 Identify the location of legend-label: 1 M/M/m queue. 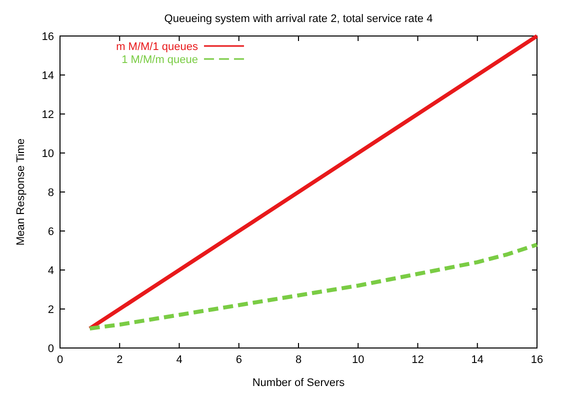
(160, 60).